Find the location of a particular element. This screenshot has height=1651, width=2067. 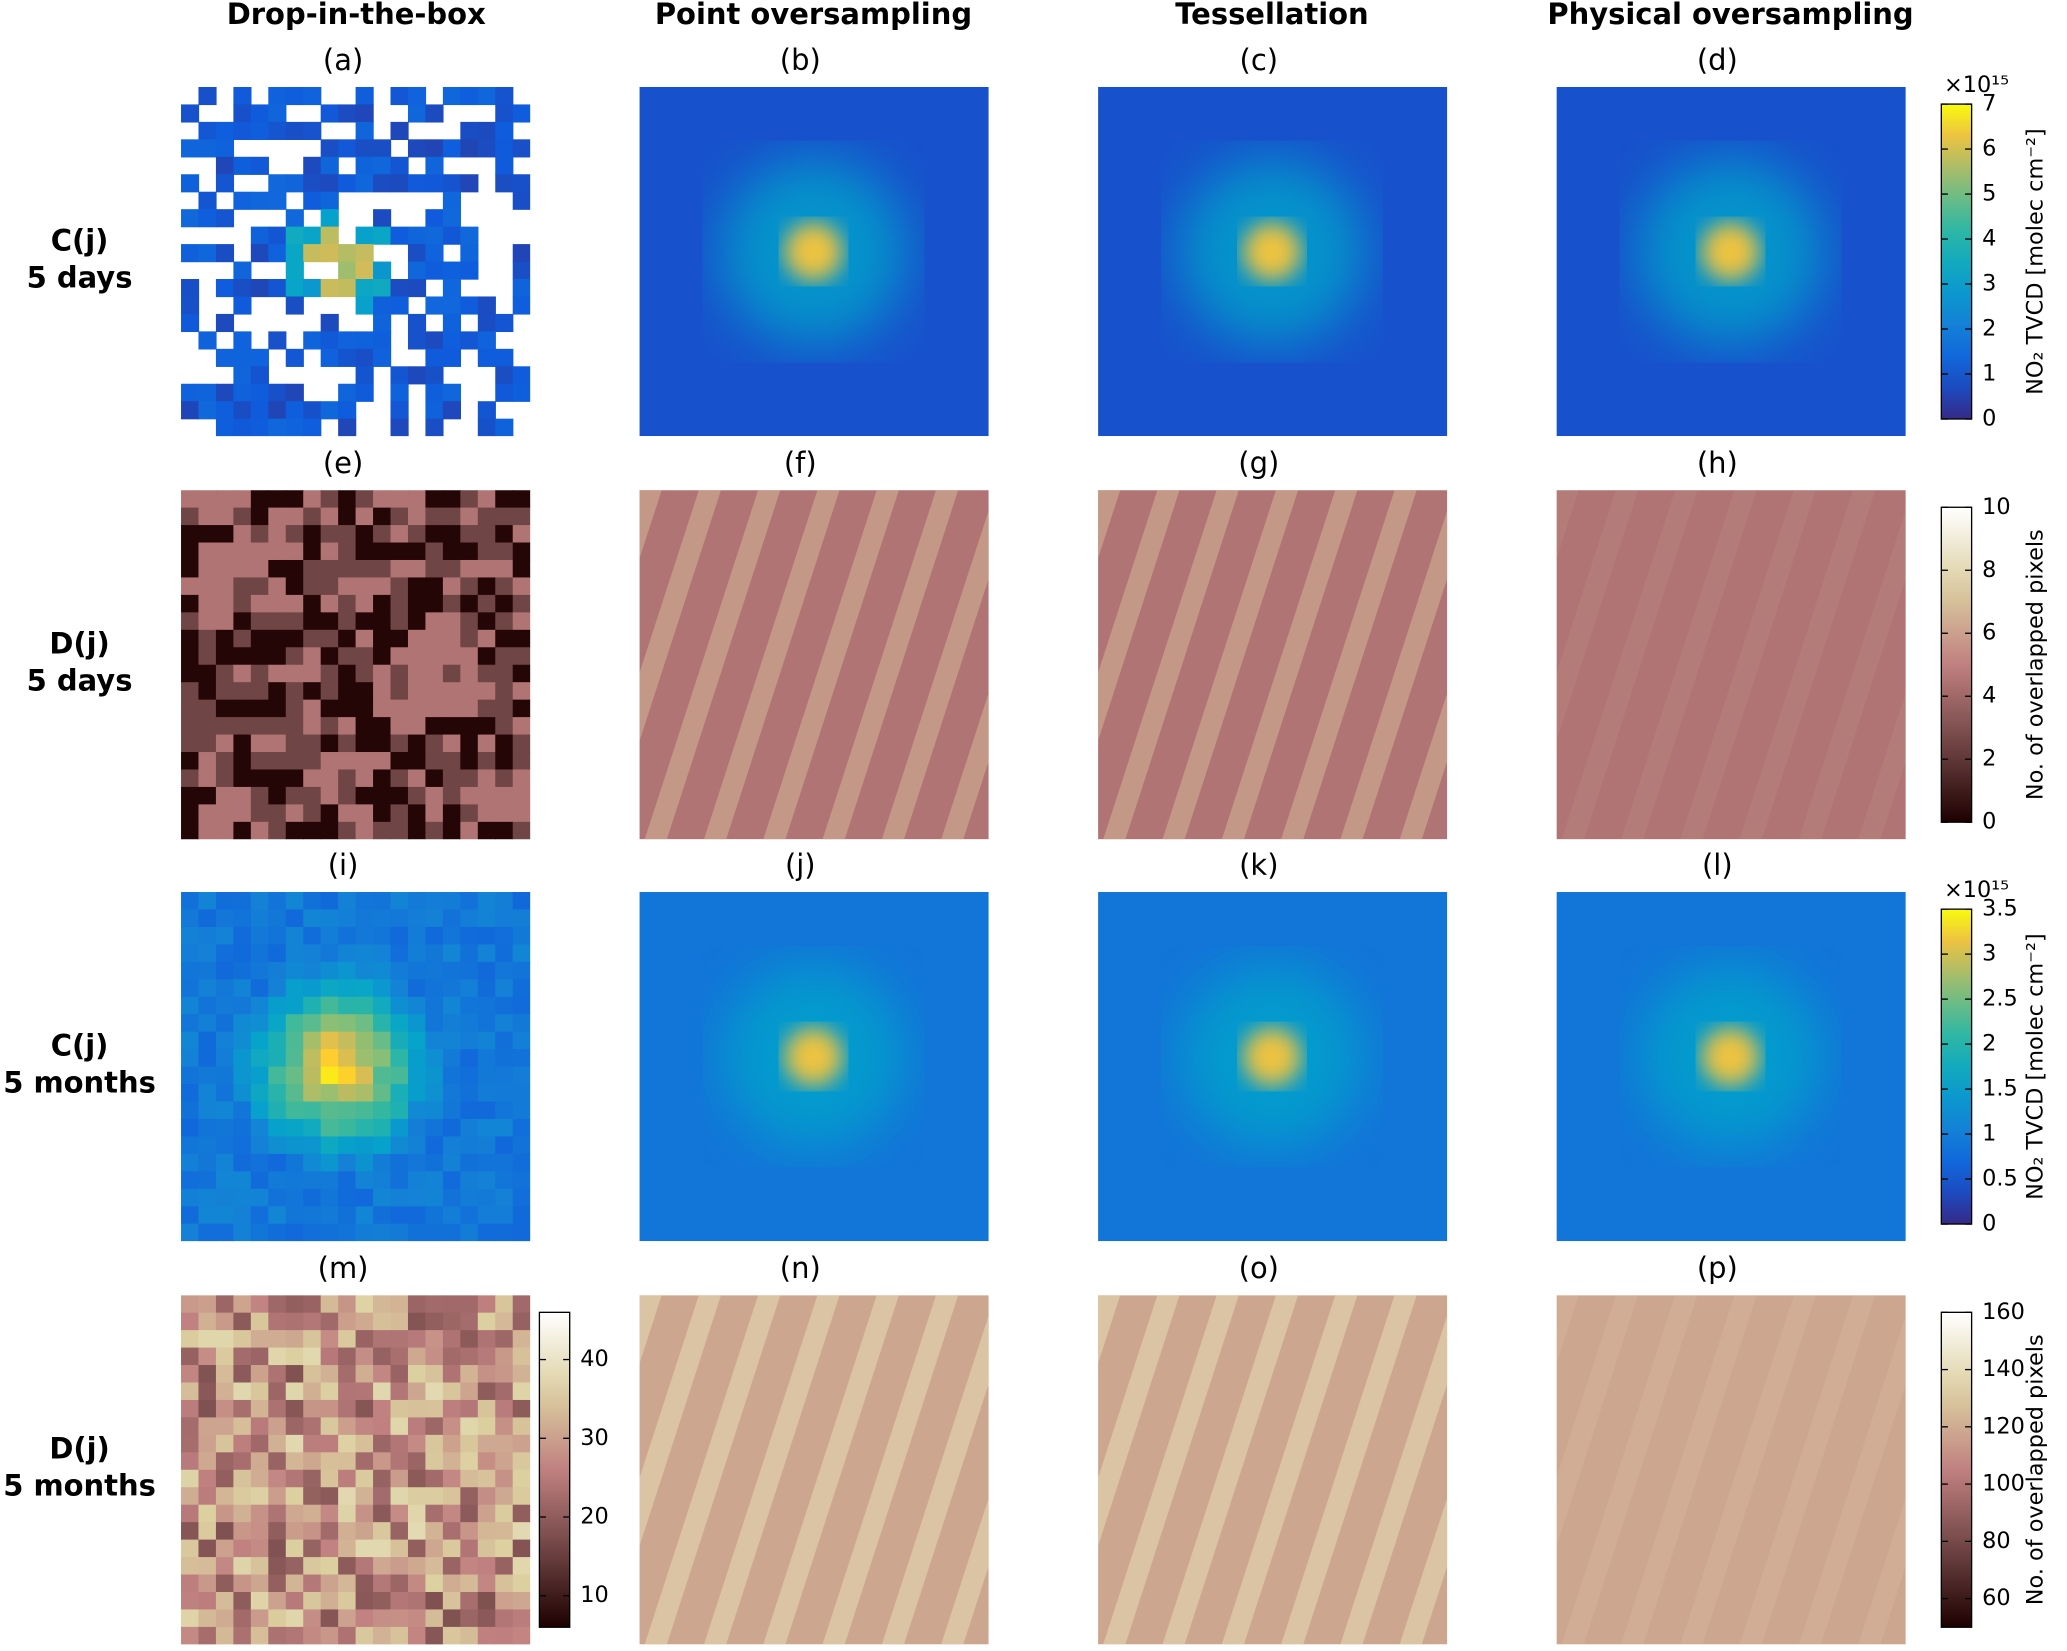

panel-label: (m) is located at coordinates (343, 1268).